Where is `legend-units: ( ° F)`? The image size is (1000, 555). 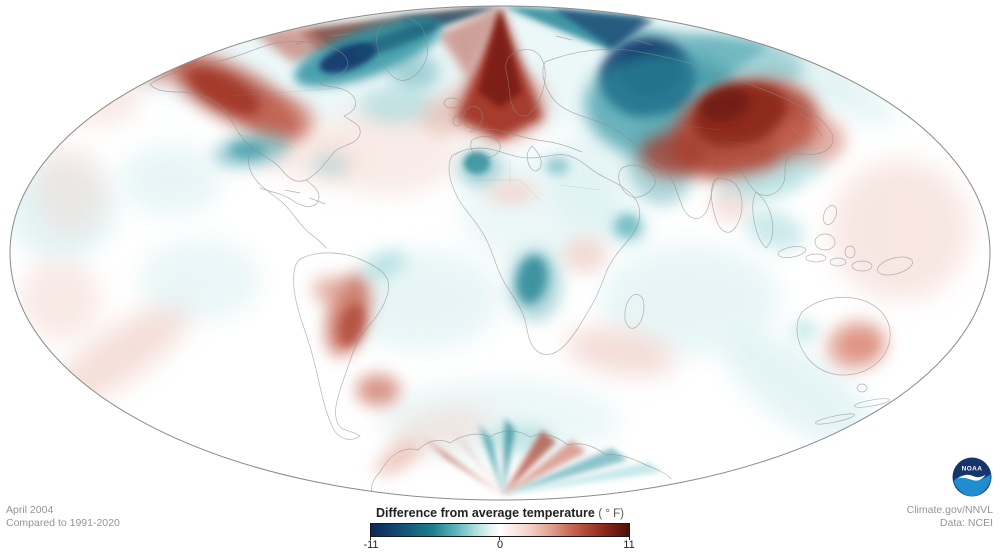
legend-units: ( ° F) is located at coordinates (611, 514).